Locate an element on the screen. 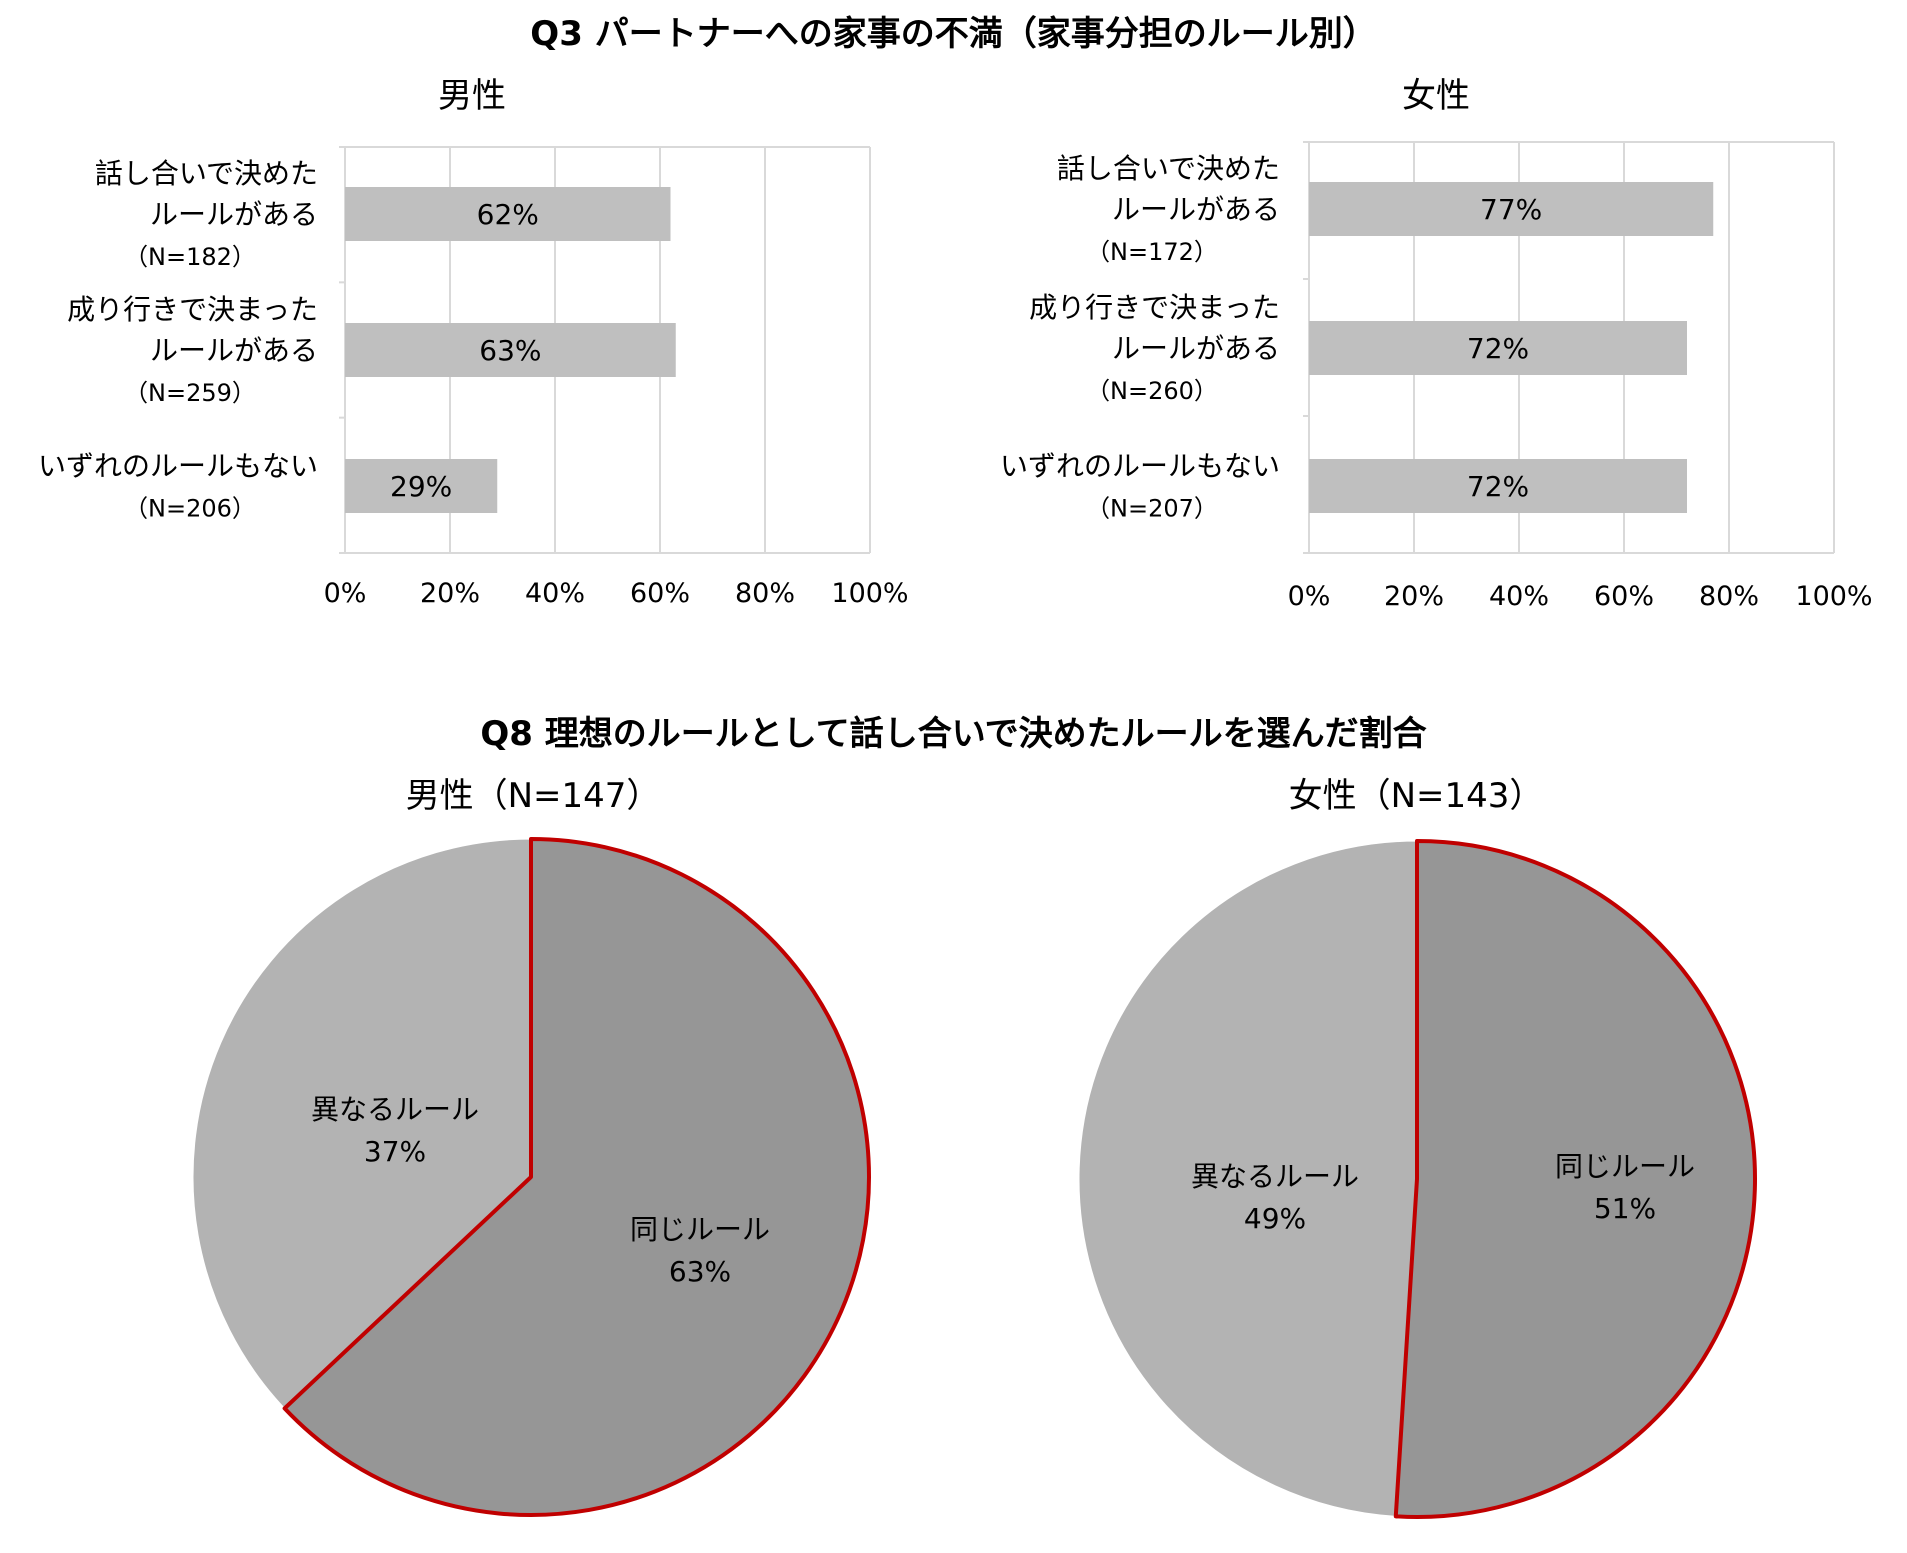 This screenshot has width=1907, height=1553. category-label-female: 成り行きで決まった is located at coordinates (1154, 307).